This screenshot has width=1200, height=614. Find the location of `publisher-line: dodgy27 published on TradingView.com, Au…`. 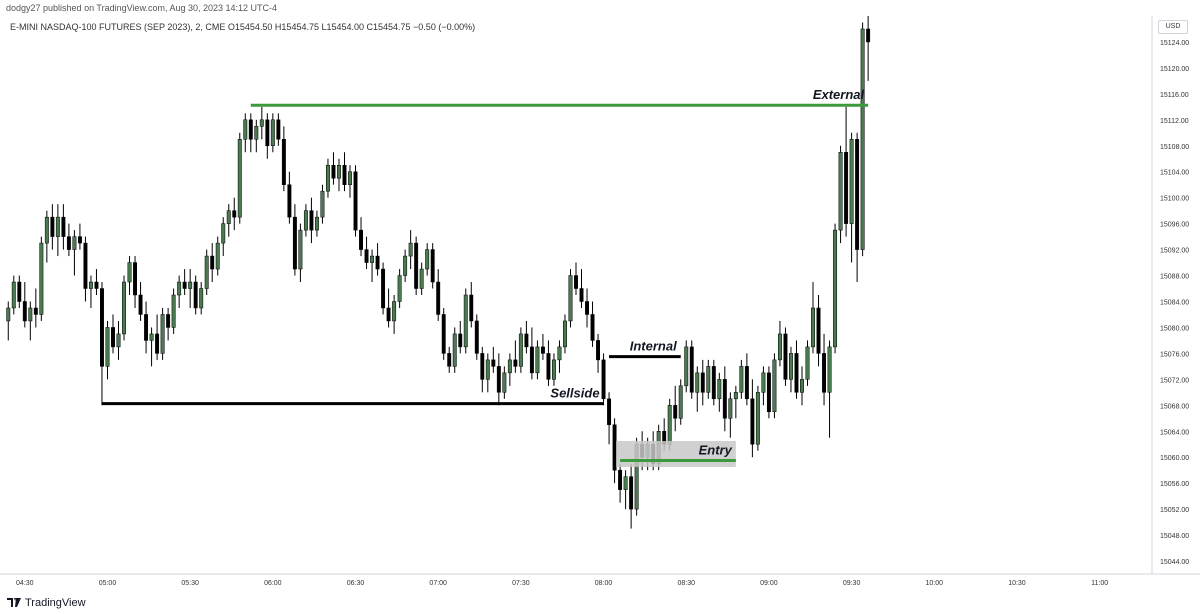

publisher-line: dodgy27 published on TradingView.com, Au… is located at coordinates (142, 8).